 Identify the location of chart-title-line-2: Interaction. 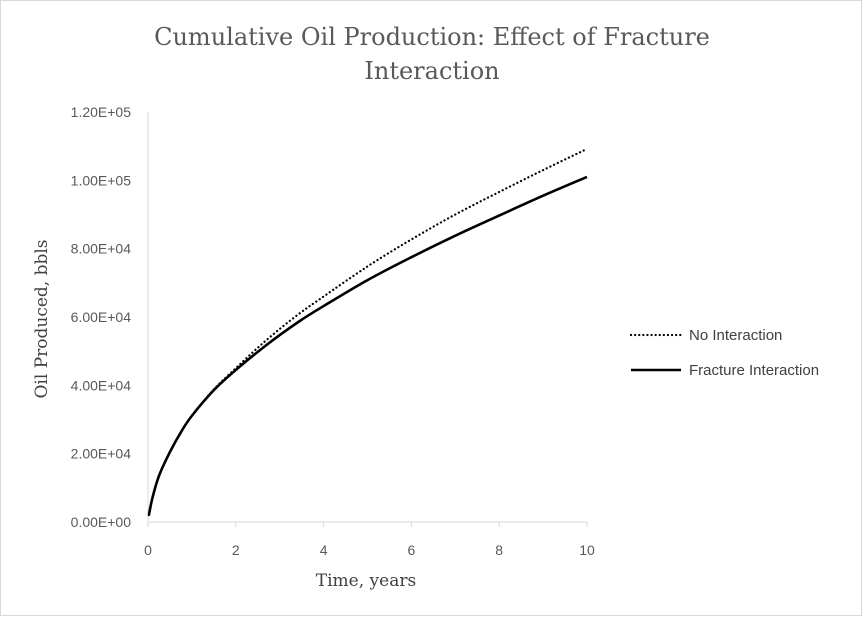
(431, 71).